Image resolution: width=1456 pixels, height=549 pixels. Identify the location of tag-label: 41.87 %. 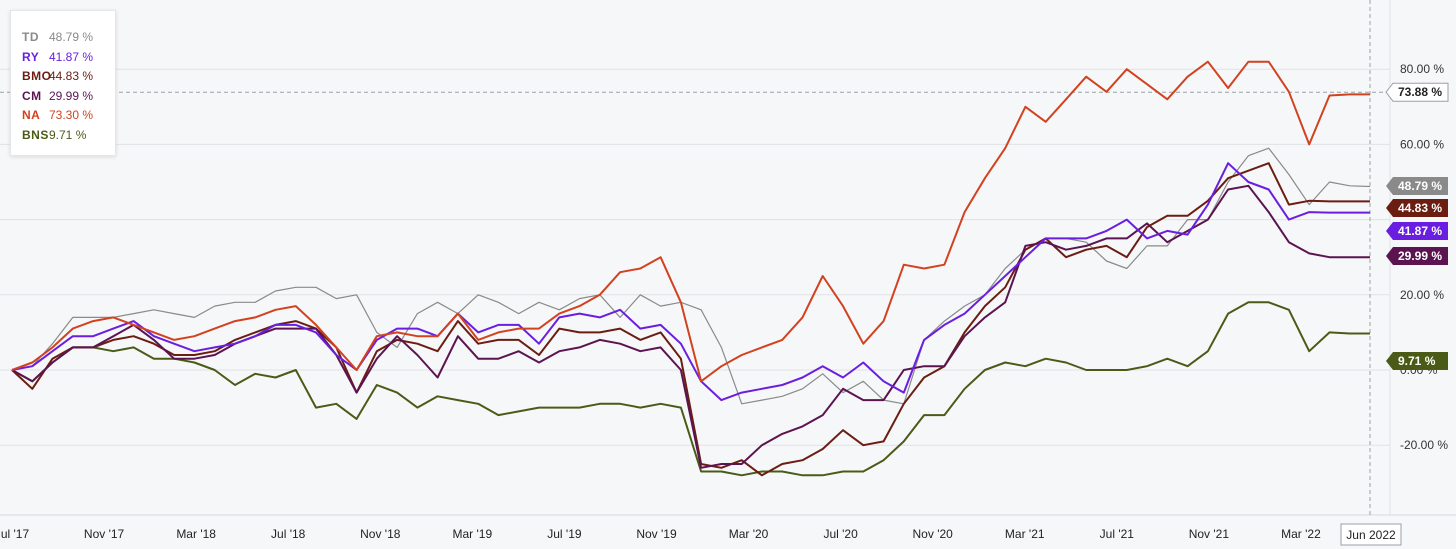
(1420, 231).